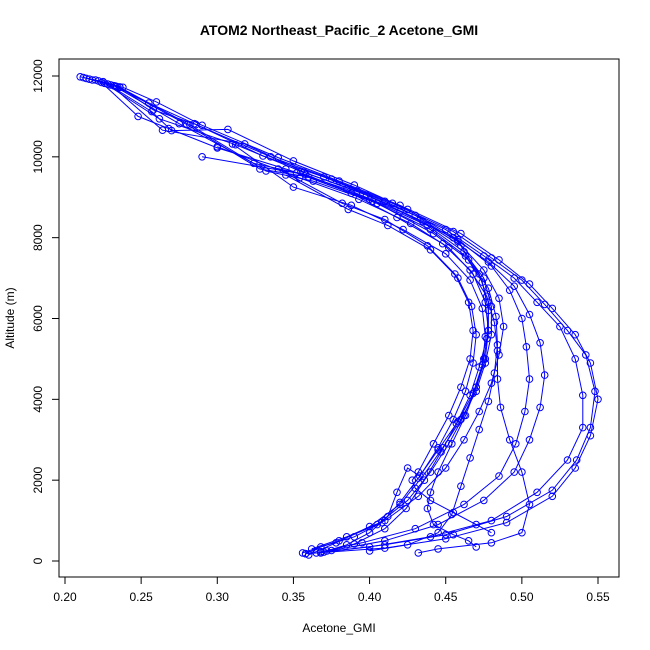  Describe the element at coordinates (45, 311) in the screenshot. I see `y-axis: 0 2000 4000 6000 8000 10000 12000` at that location.